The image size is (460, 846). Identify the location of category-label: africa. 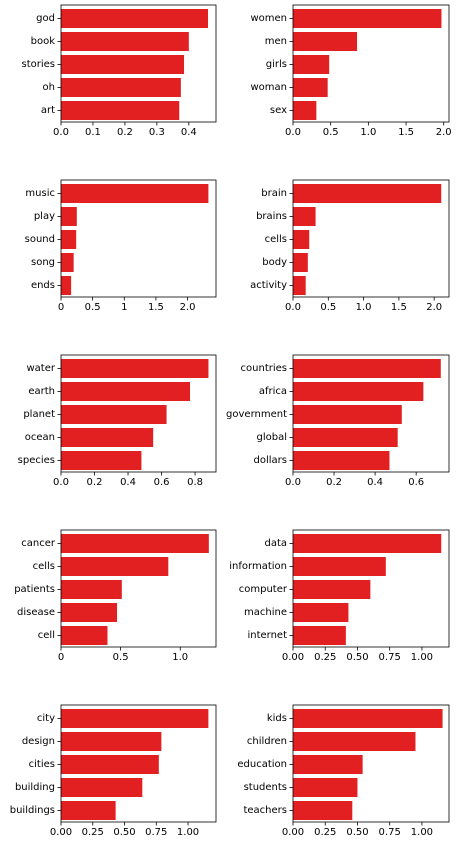
(273, 391).